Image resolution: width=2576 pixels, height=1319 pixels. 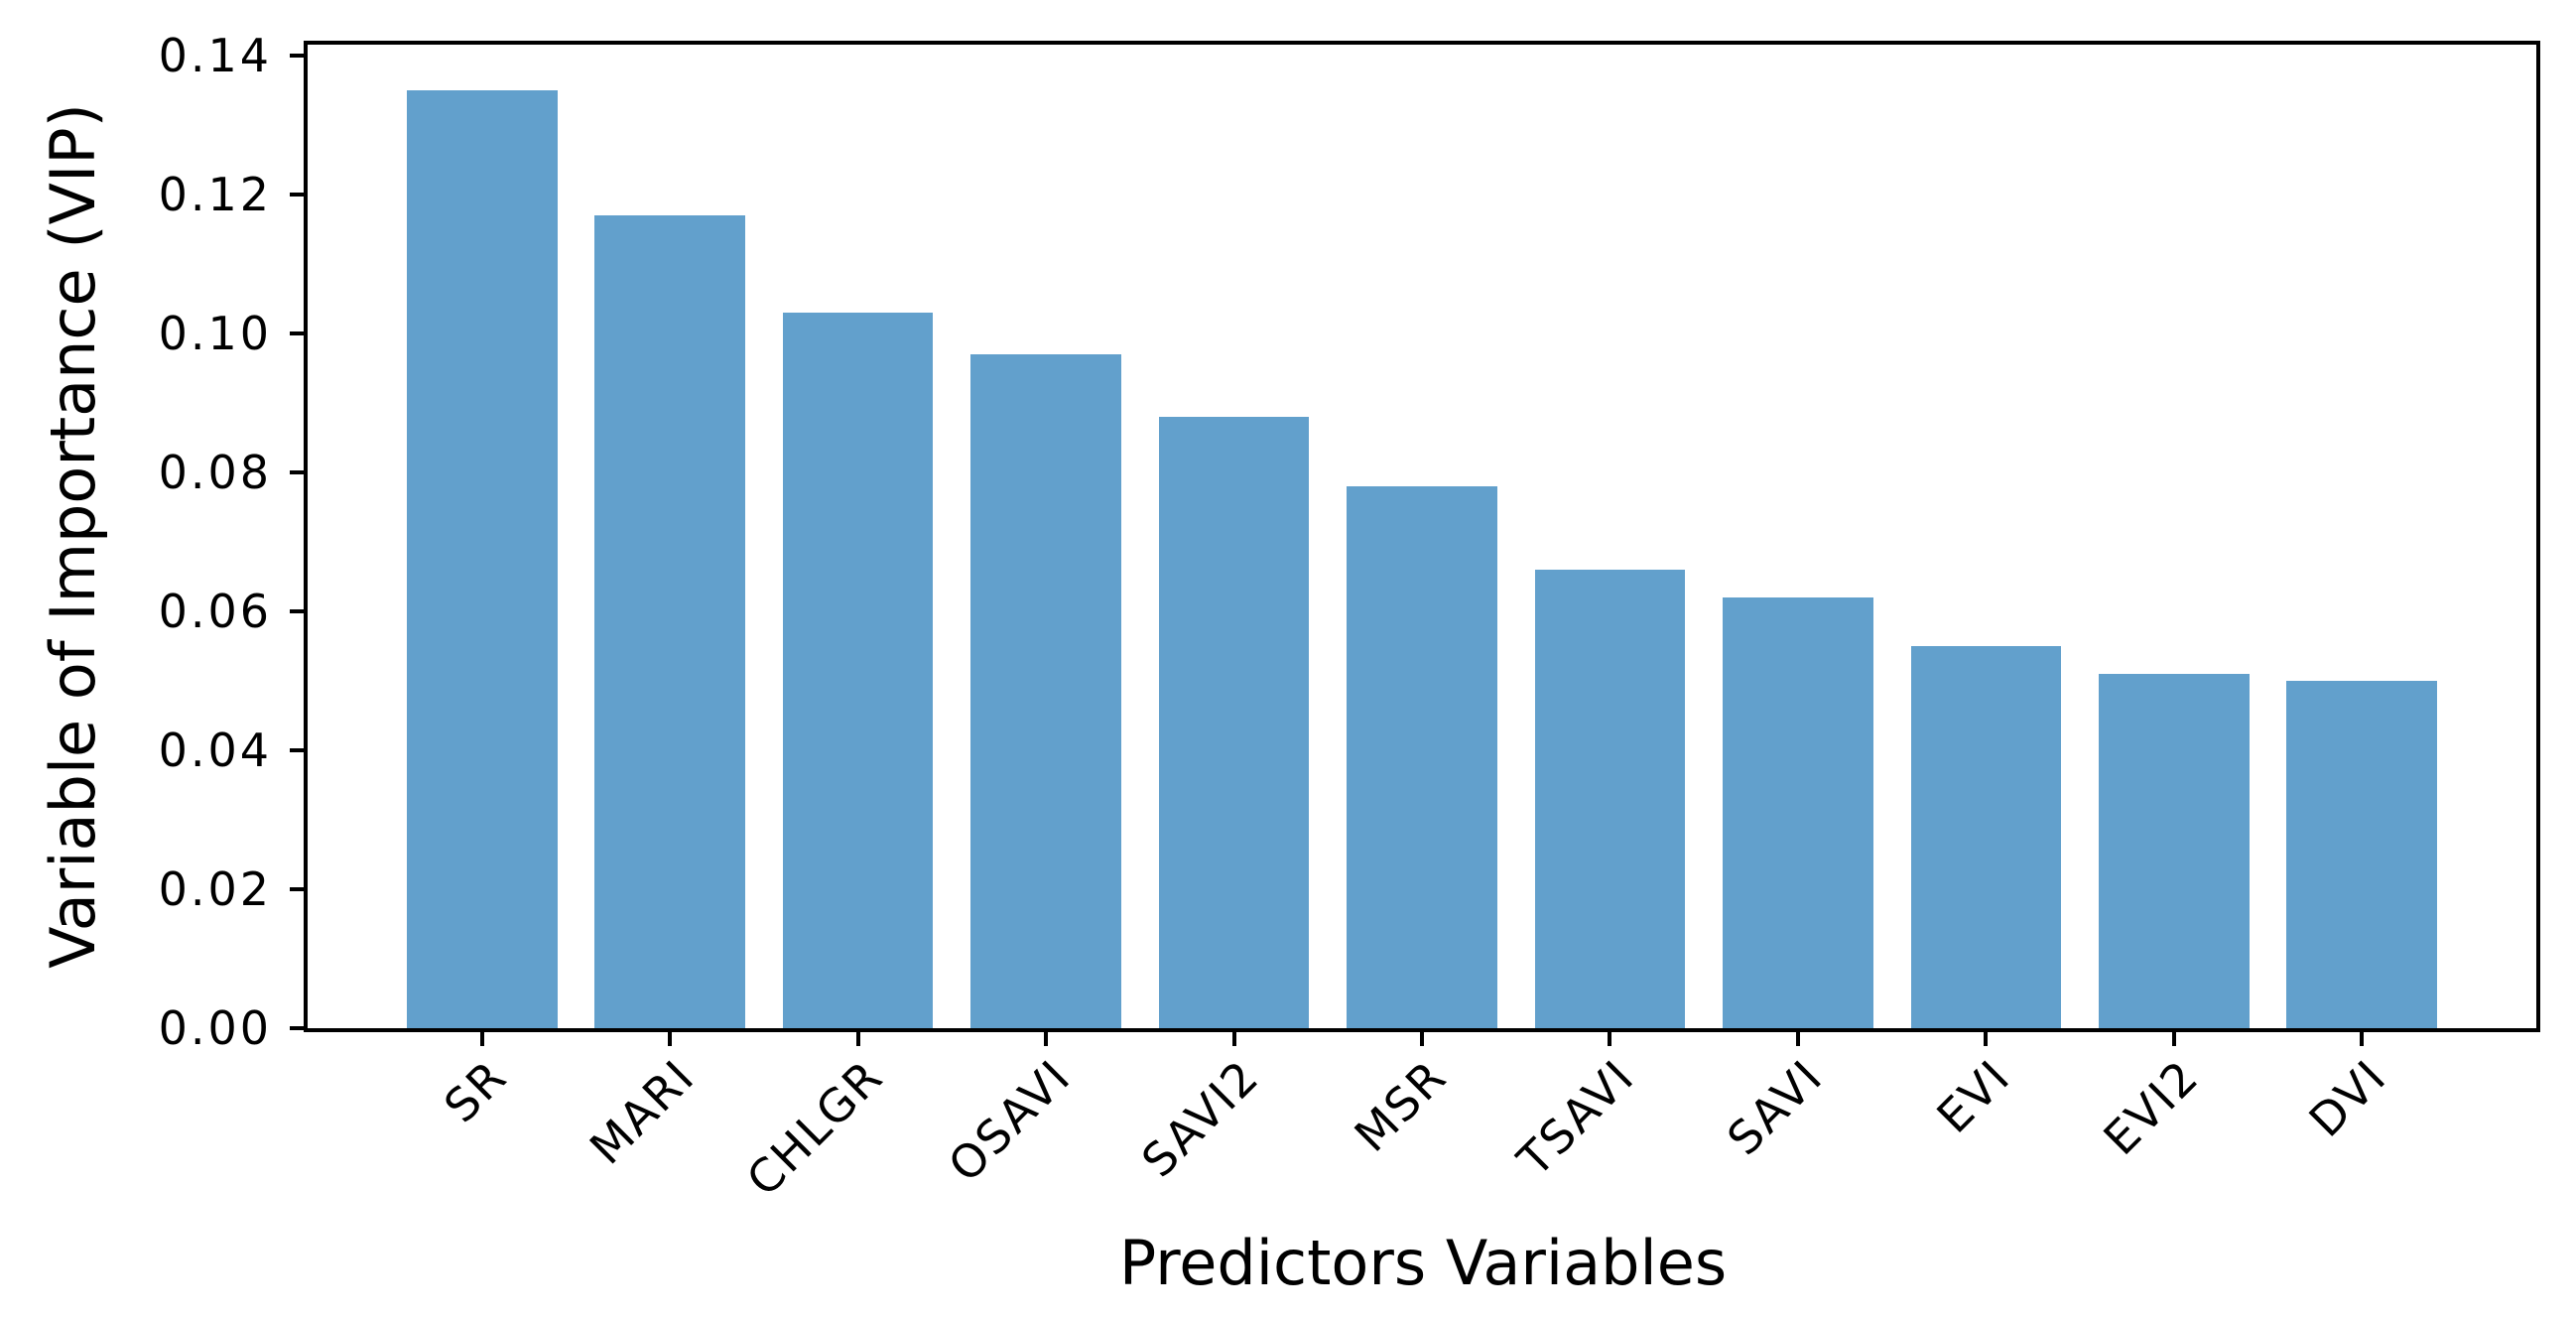 I want to click on x-tick-label-tsavi: TSAVI, so click(x=1576, y=1118).